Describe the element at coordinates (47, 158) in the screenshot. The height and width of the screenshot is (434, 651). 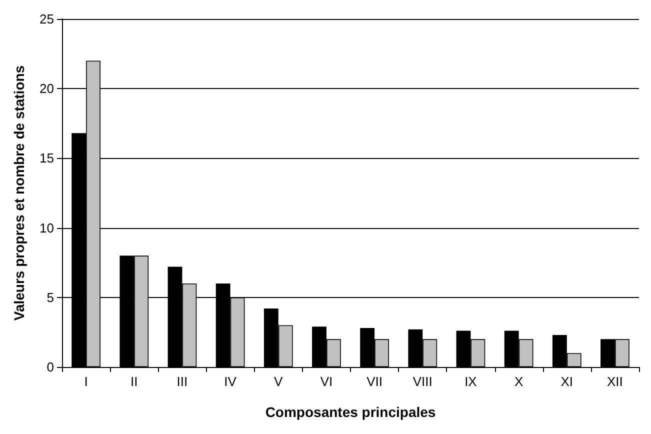
I see `y-tick-label: 15` at that location.